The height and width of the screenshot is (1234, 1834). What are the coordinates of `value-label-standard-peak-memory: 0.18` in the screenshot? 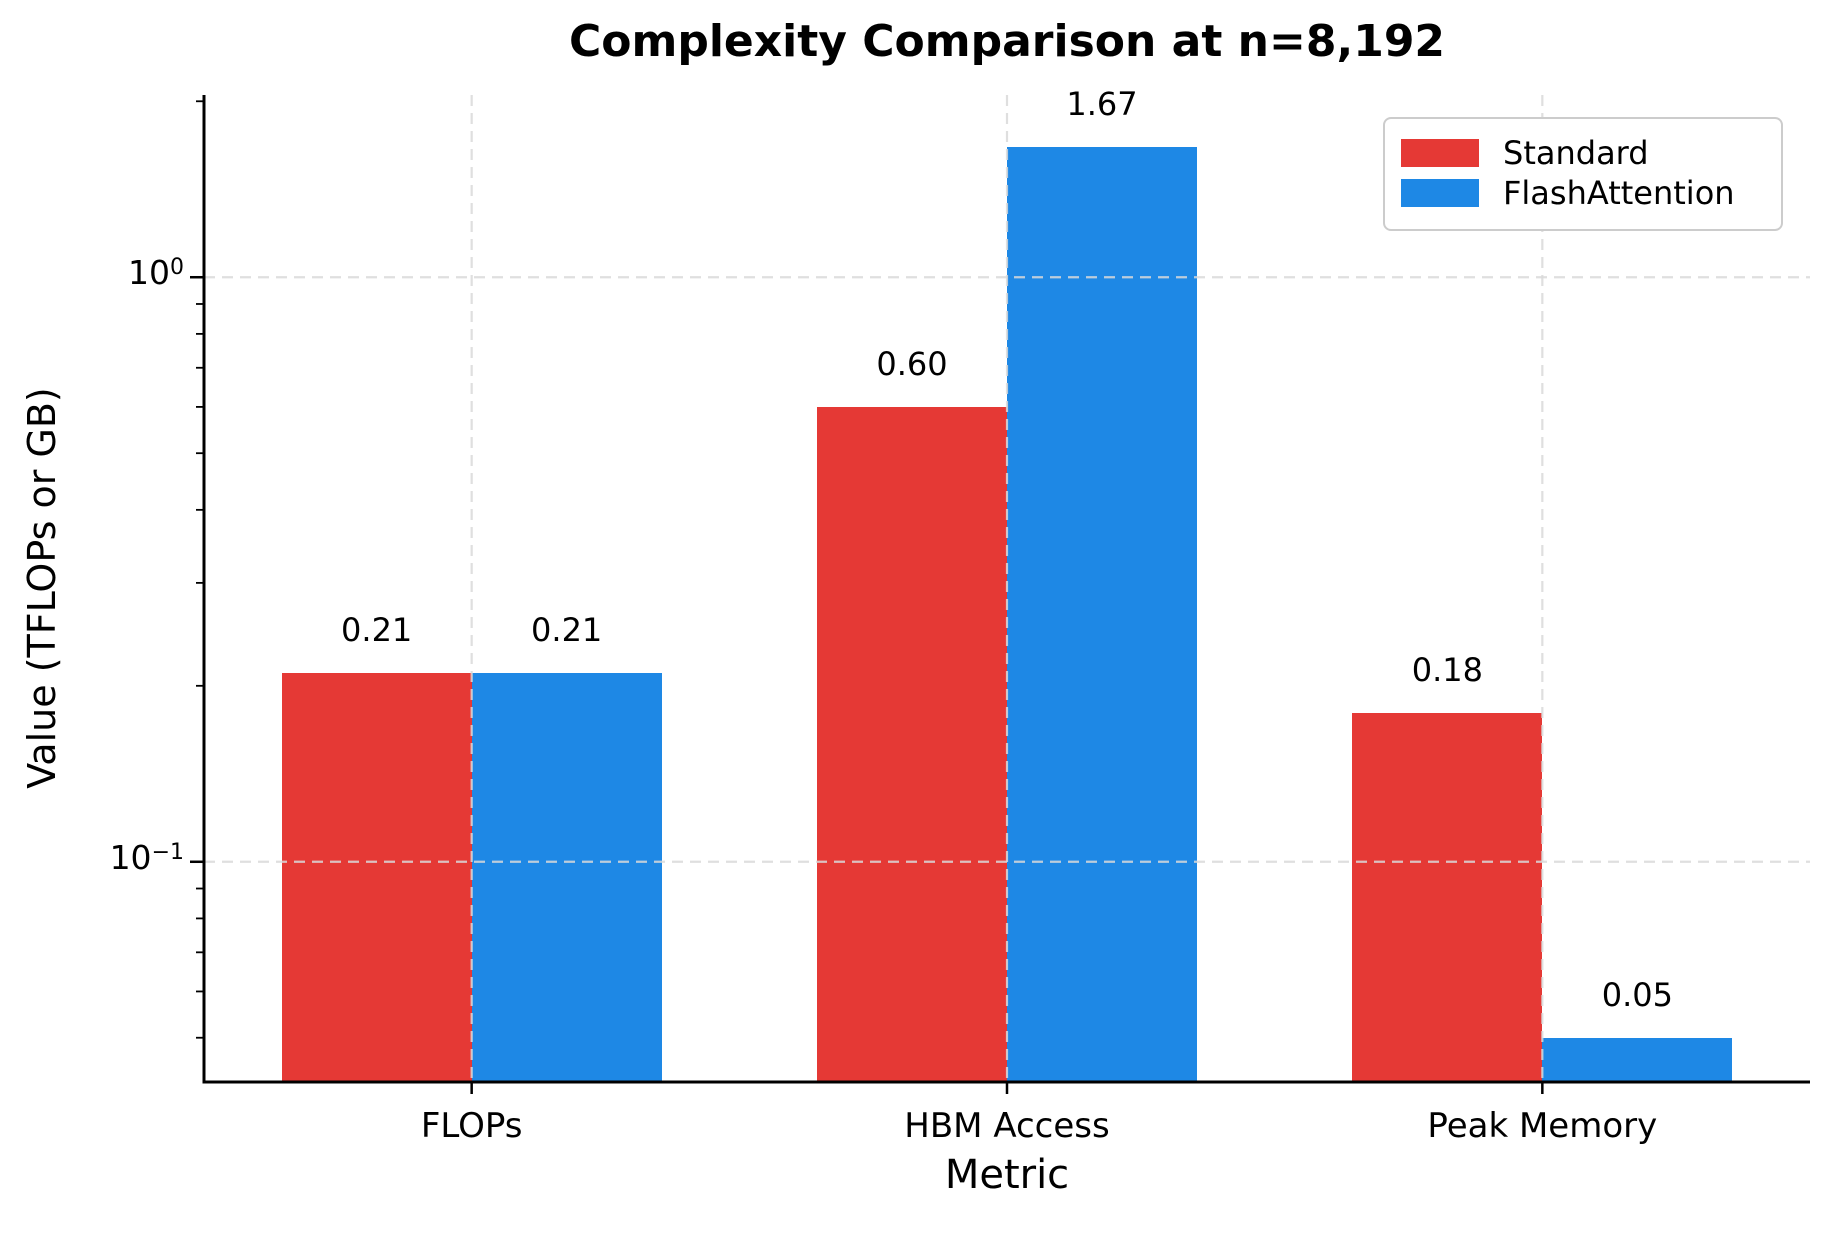 It's located at (1447, 669).